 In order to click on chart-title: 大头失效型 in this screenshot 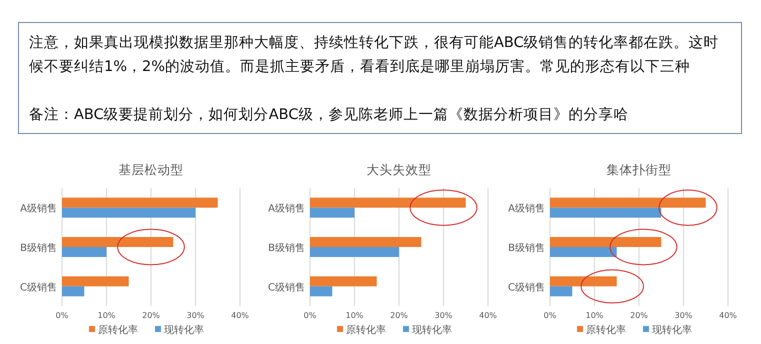, I will do `click(399, 169)`.